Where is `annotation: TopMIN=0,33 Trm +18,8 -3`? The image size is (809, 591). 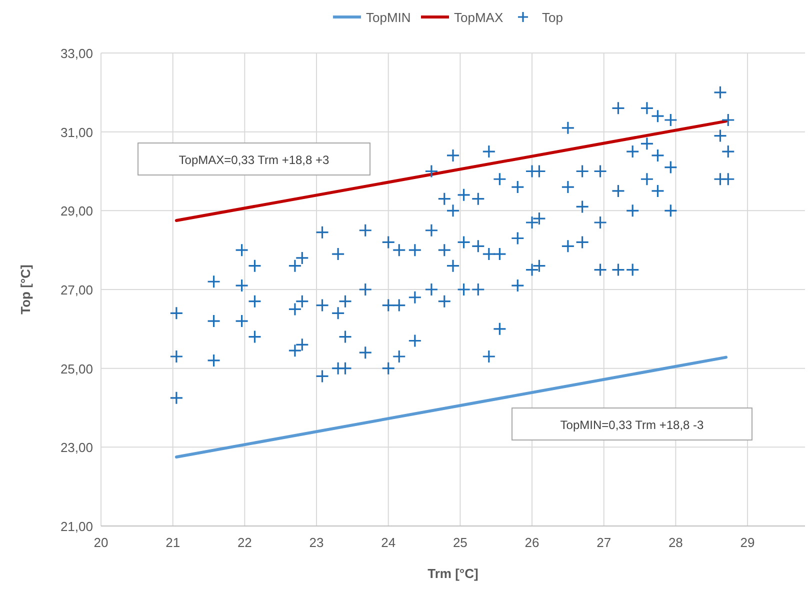
annotation: TopMIN=0,33 Trm +18,8 -3 is located at coordinates (632, 425).